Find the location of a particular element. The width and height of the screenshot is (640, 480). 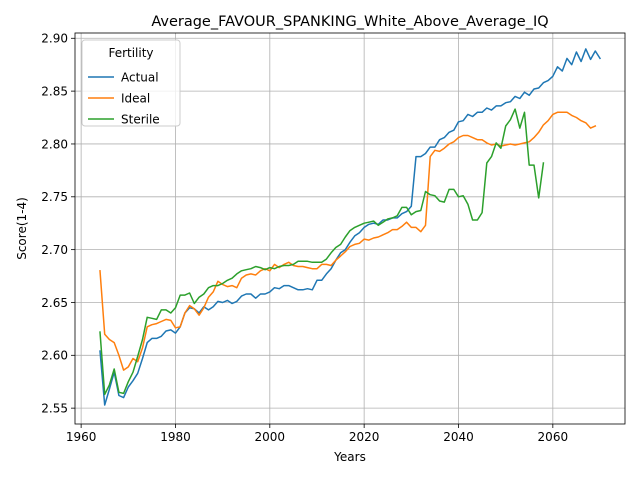

legend: Fertility Actual Ideal Sterile is located at coordinates (131, 83).